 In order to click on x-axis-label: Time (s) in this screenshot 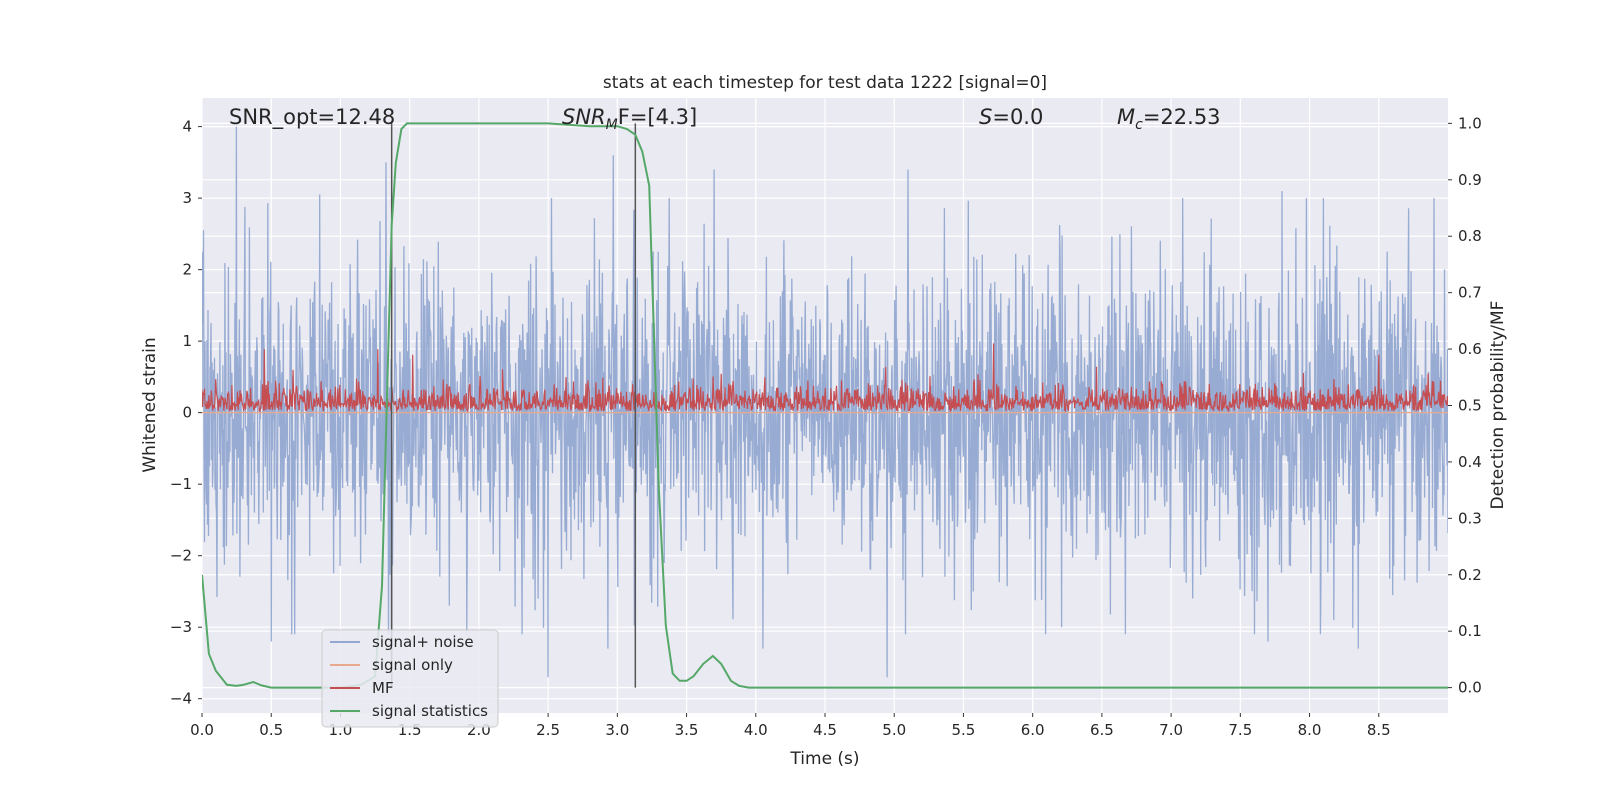, I will do `click(824, 759)`.